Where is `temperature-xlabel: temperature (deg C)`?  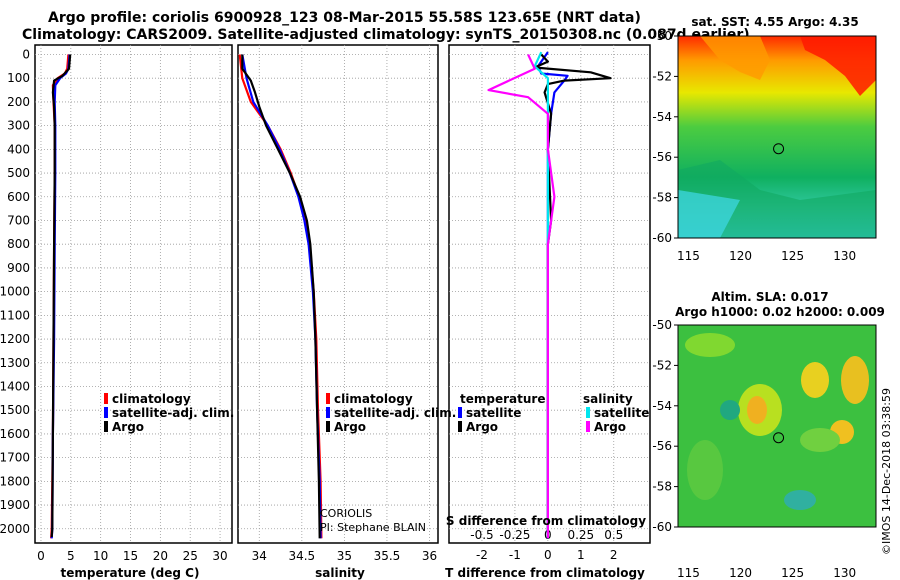 temperature-xlabel: temperature (deg C) is located at coordinates (130, 573).